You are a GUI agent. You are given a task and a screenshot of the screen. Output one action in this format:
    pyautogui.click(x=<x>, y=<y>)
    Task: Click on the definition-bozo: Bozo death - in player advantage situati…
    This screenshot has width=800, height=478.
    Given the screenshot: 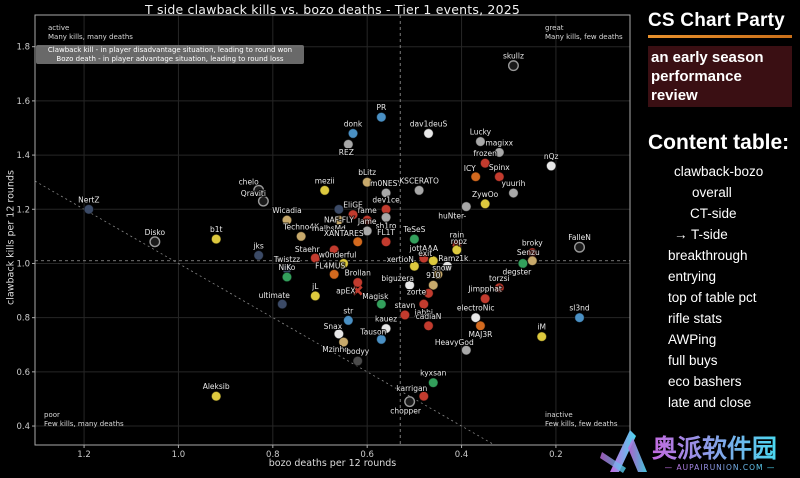 What is the action you would take?
    pyautogui.click(x=170, y=58)
    